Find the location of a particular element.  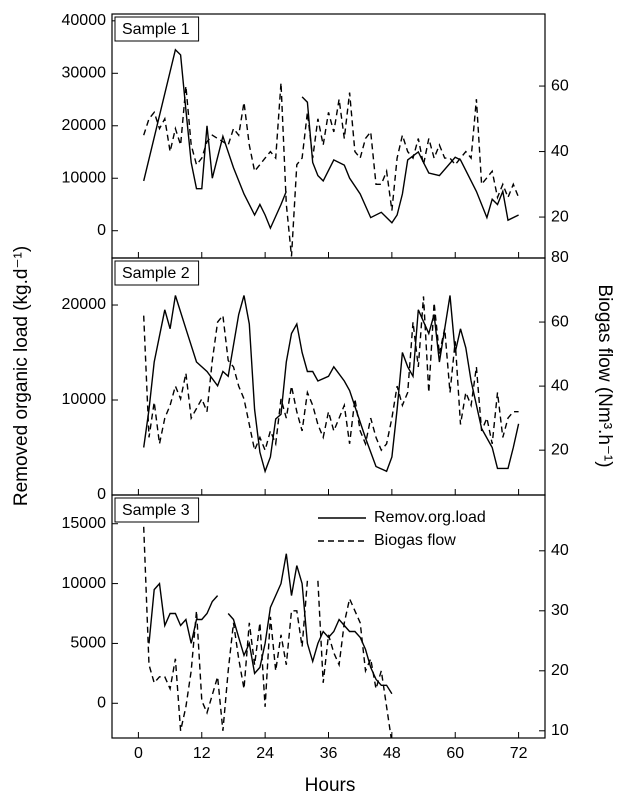

x-tick-label: 24 is located at coordinates (265, 753).